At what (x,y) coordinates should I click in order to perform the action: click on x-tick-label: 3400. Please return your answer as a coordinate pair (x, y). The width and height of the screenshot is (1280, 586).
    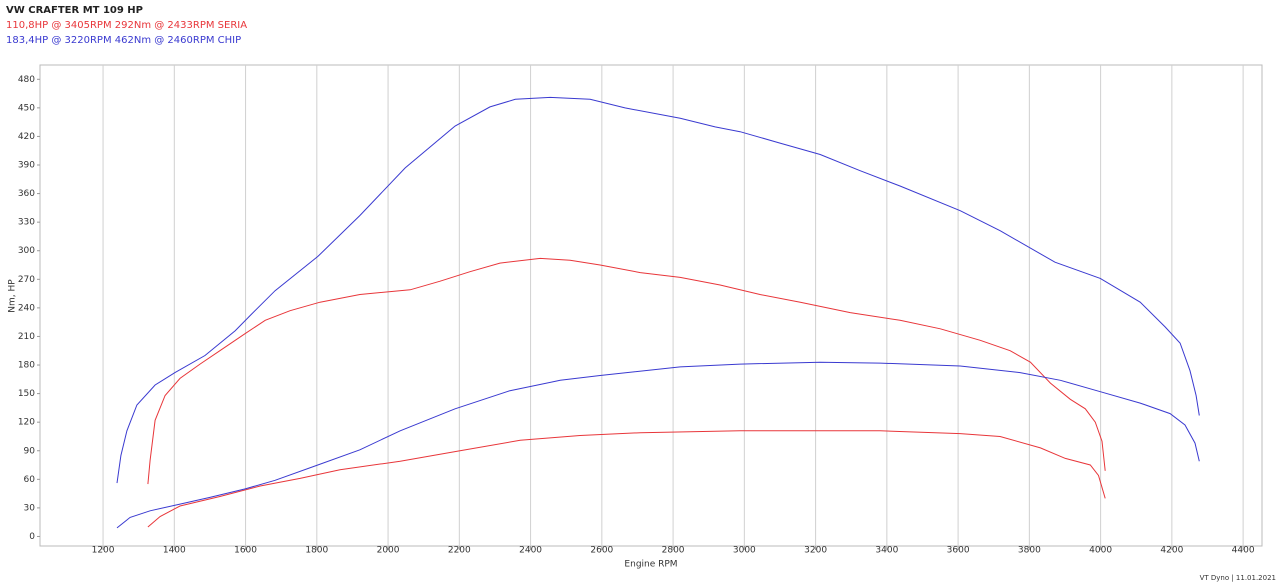
    Looking at the image, I should click on (886, 551).